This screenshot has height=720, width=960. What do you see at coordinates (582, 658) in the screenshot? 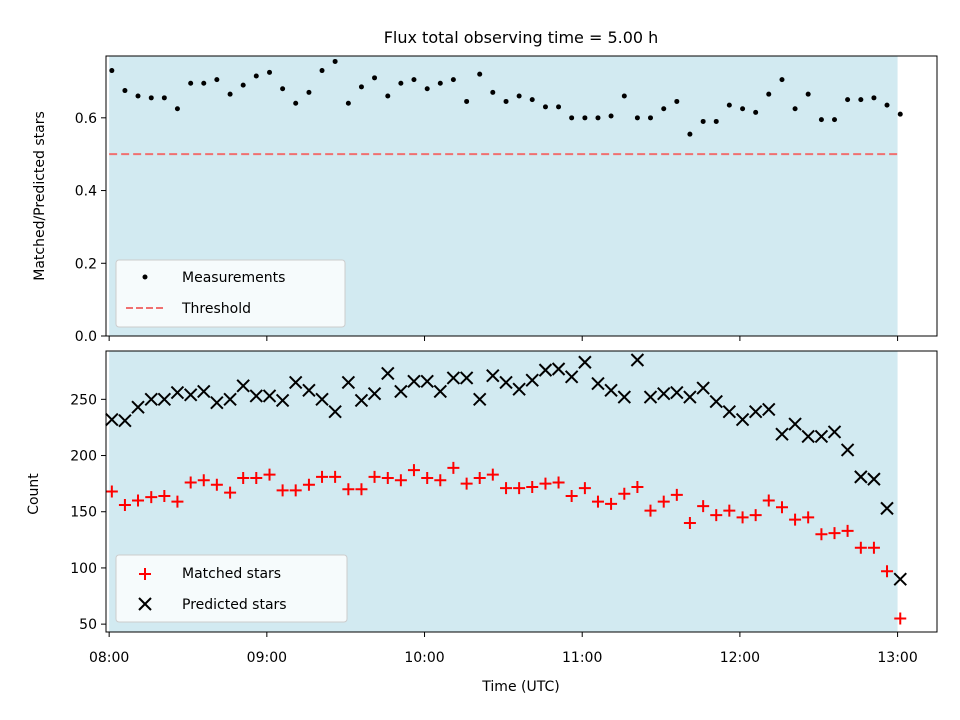
I see `x-tick-label: 11:00` at bounding box center [582, 658].